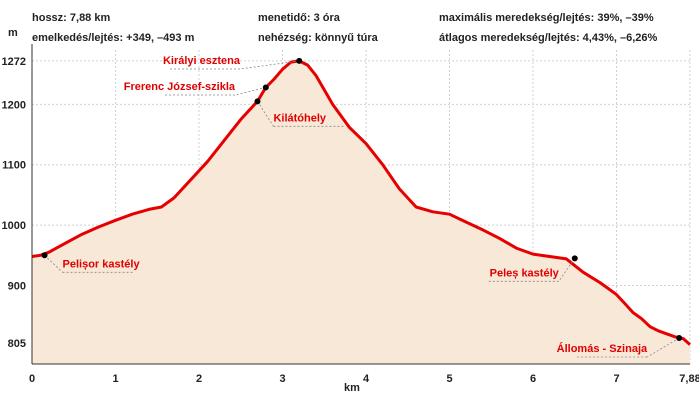  I want to click on x-tick-label: 1, so click(115, 379).